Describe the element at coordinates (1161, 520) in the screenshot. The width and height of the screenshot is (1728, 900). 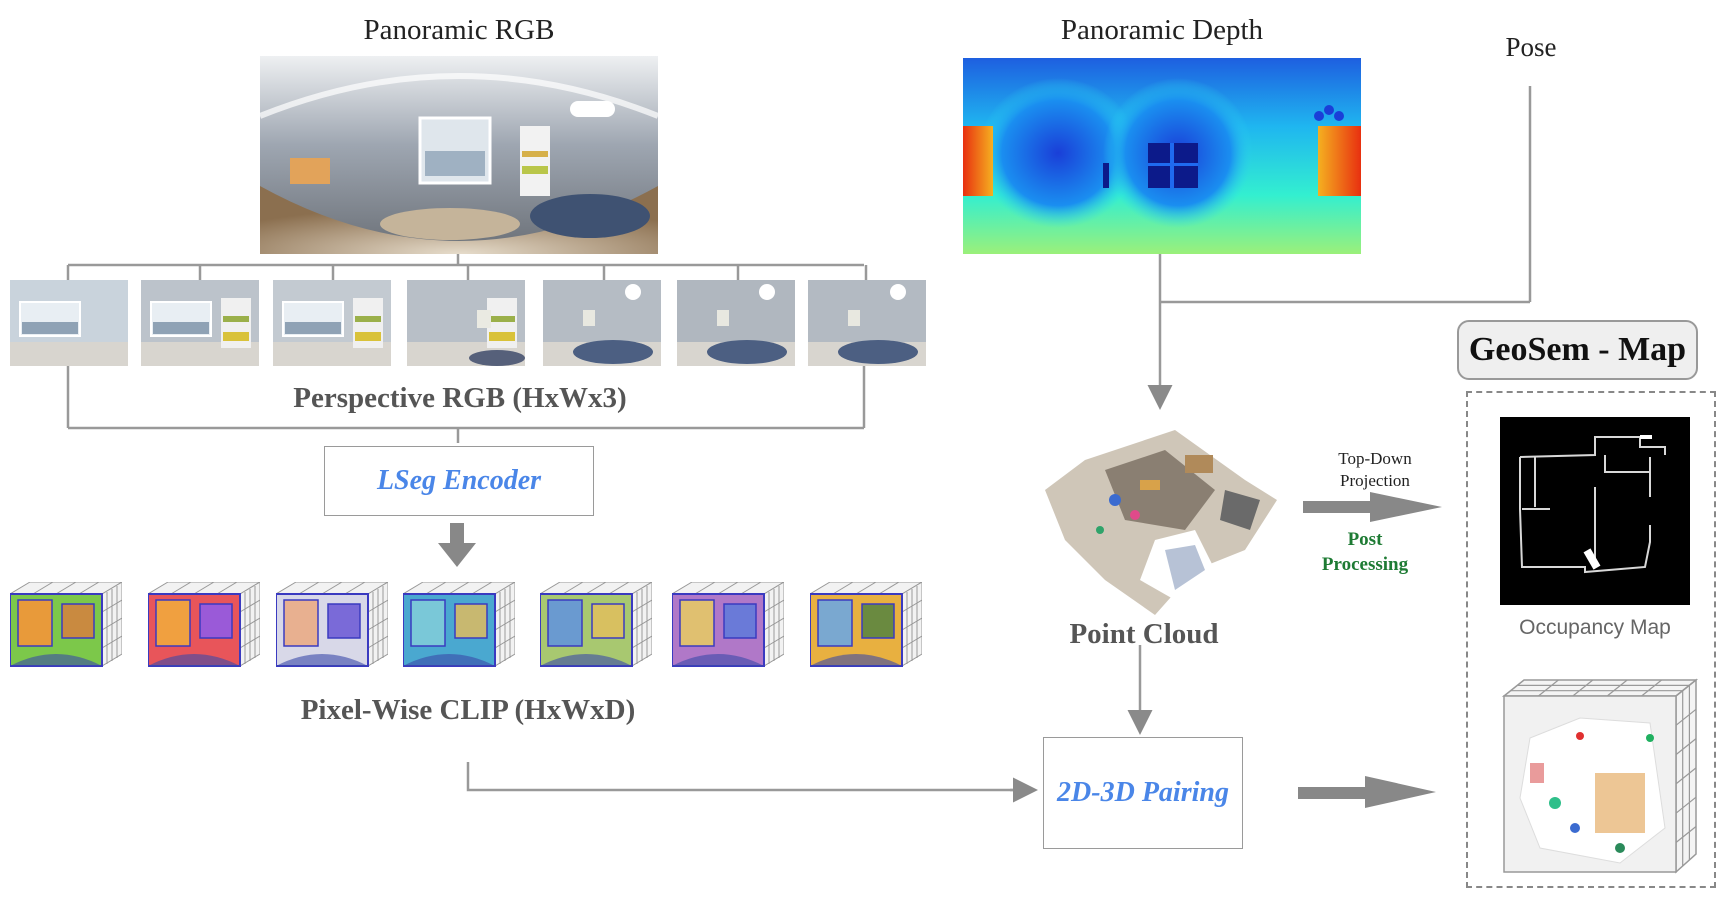
I see `point-cloud-image` at that location.